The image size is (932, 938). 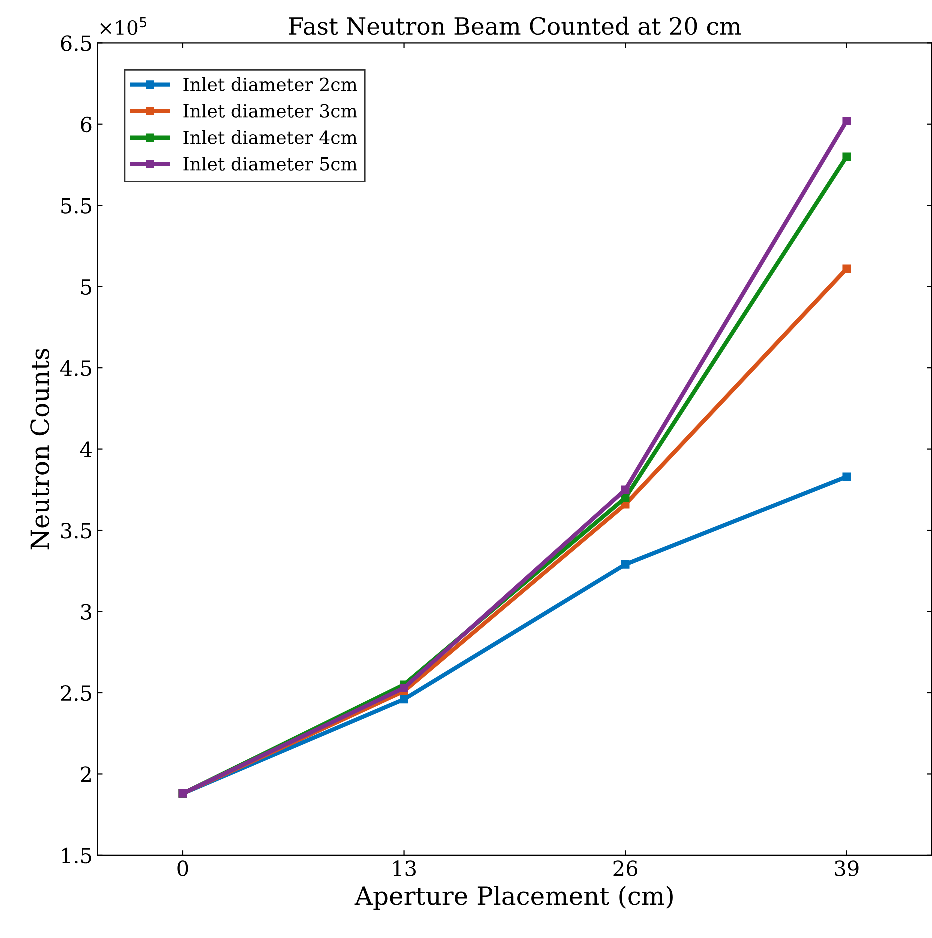 What do you see at coordinates (86, 774) in the screenshot?
I see `y-tick-label: 2` at bounding box center [86, 774].